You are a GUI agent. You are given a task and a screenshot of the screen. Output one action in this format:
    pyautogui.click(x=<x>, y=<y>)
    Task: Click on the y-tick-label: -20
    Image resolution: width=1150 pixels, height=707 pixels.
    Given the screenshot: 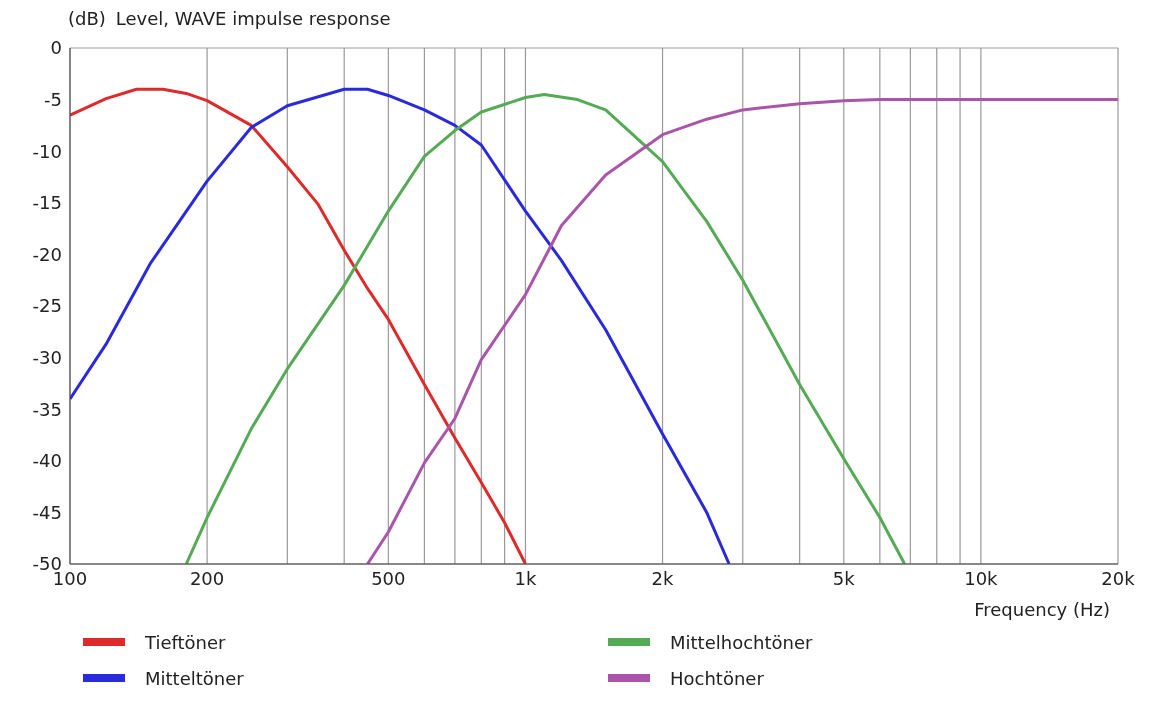 What is the action you would take?
    pyautogui.click(x=47, y=254)
    